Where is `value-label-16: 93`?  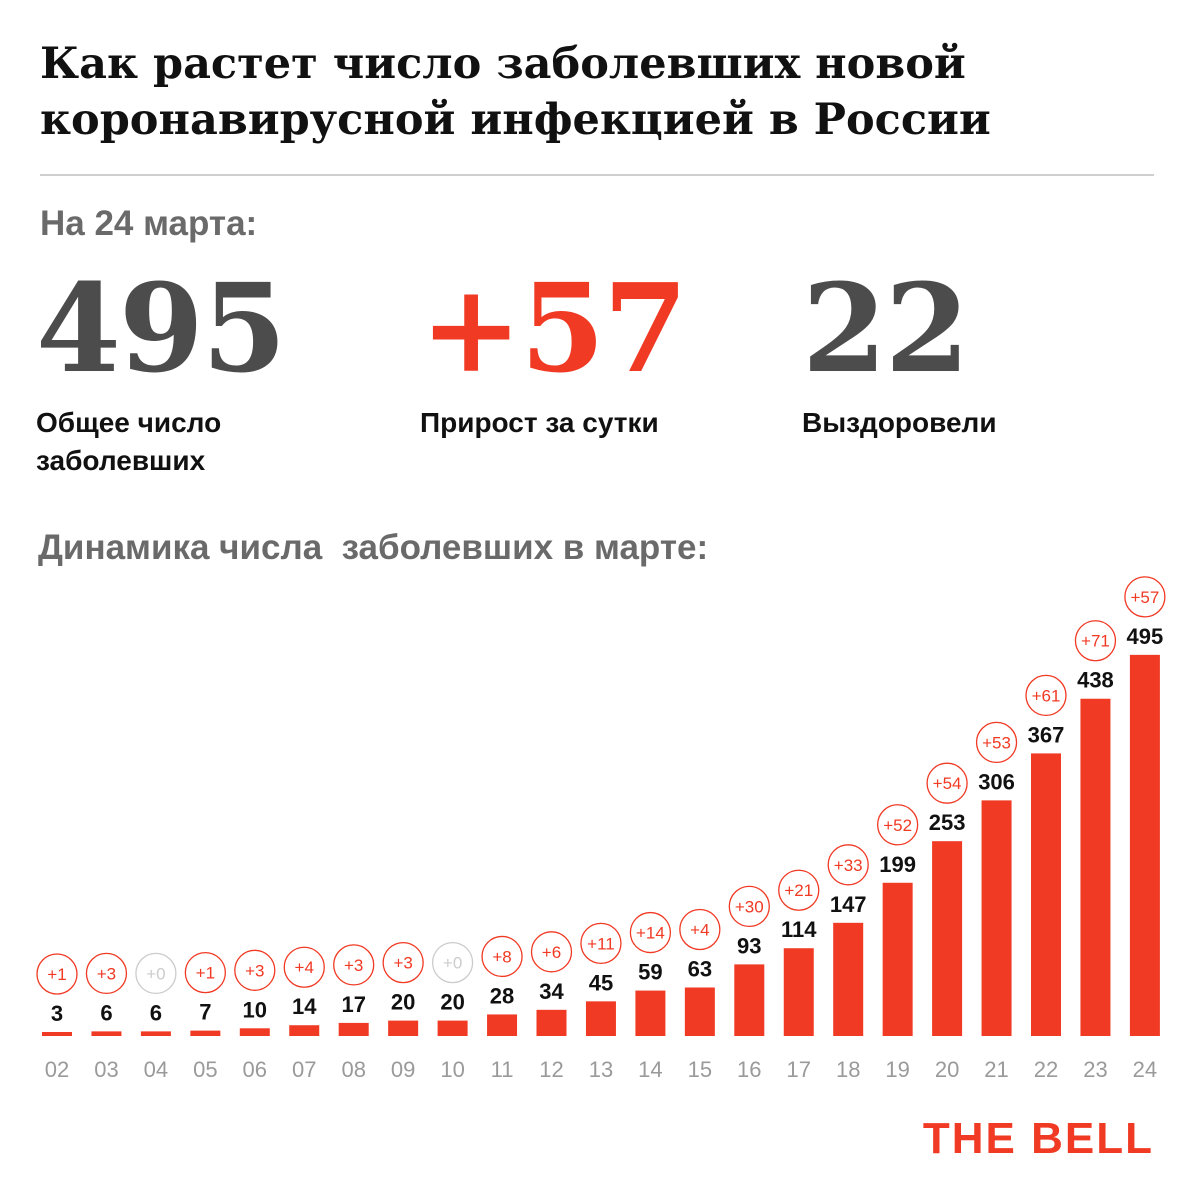
value-label-16: 93 is located at coordinates (749, 945).